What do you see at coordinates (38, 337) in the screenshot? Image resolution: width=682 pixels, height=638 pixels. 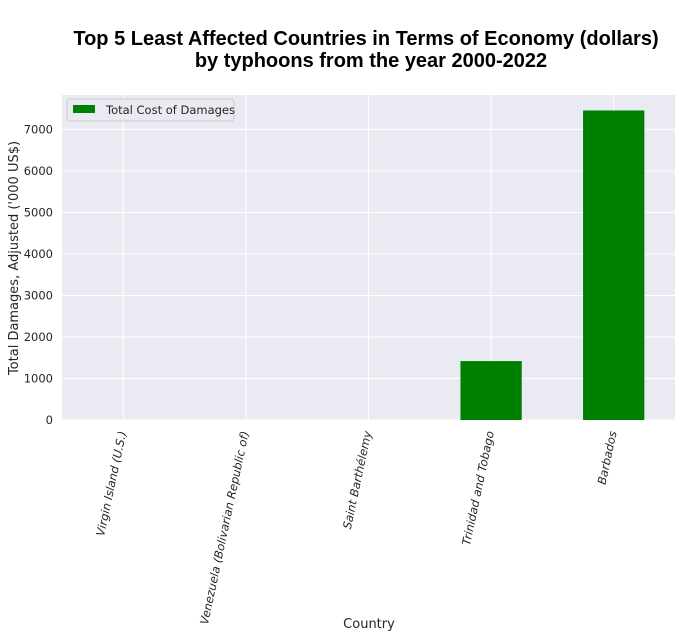 I see `y-tick-label: 2000` at bounding box center [38, 337].